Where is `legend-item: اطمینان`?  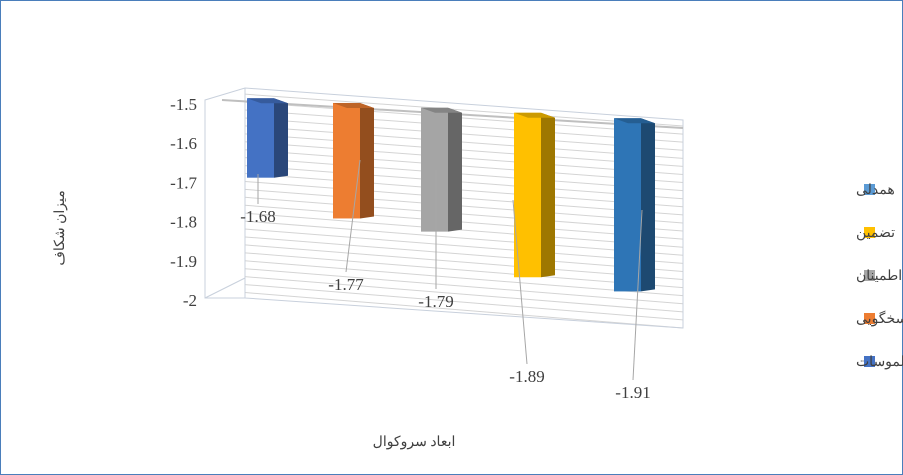 legend-item: اطمینان is located at coordinates (879, 276).